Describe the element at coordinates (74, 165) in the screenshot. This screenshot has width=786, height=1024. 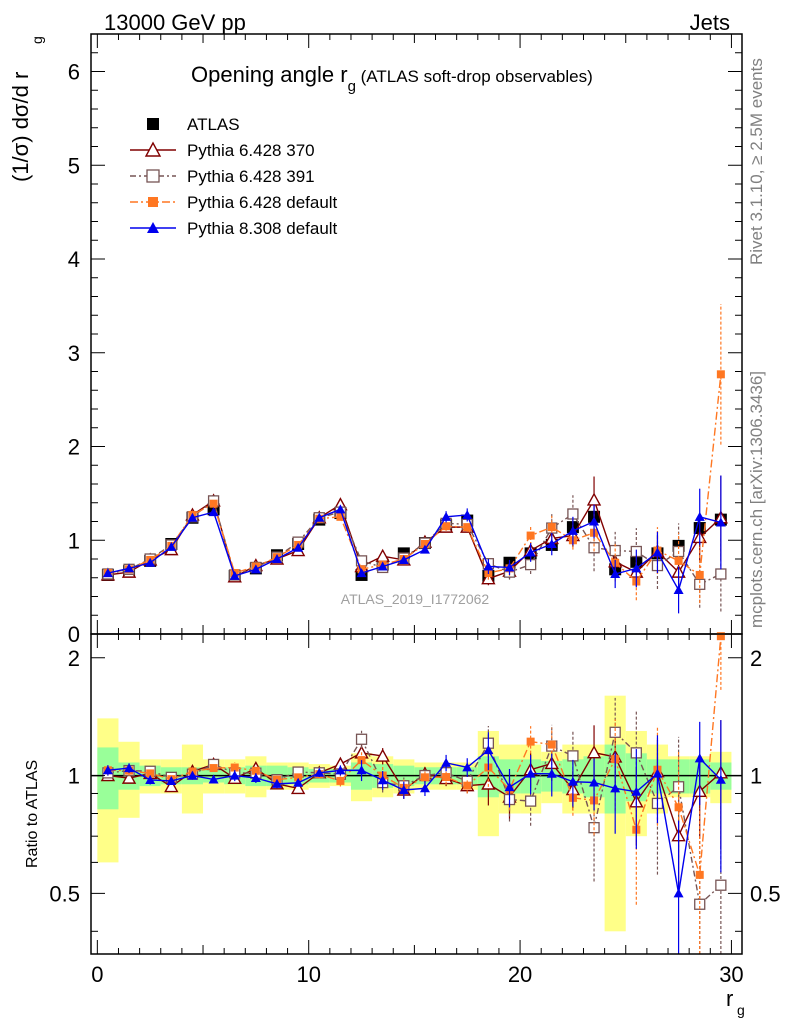
I see `y-tick-label: 5` at that location.